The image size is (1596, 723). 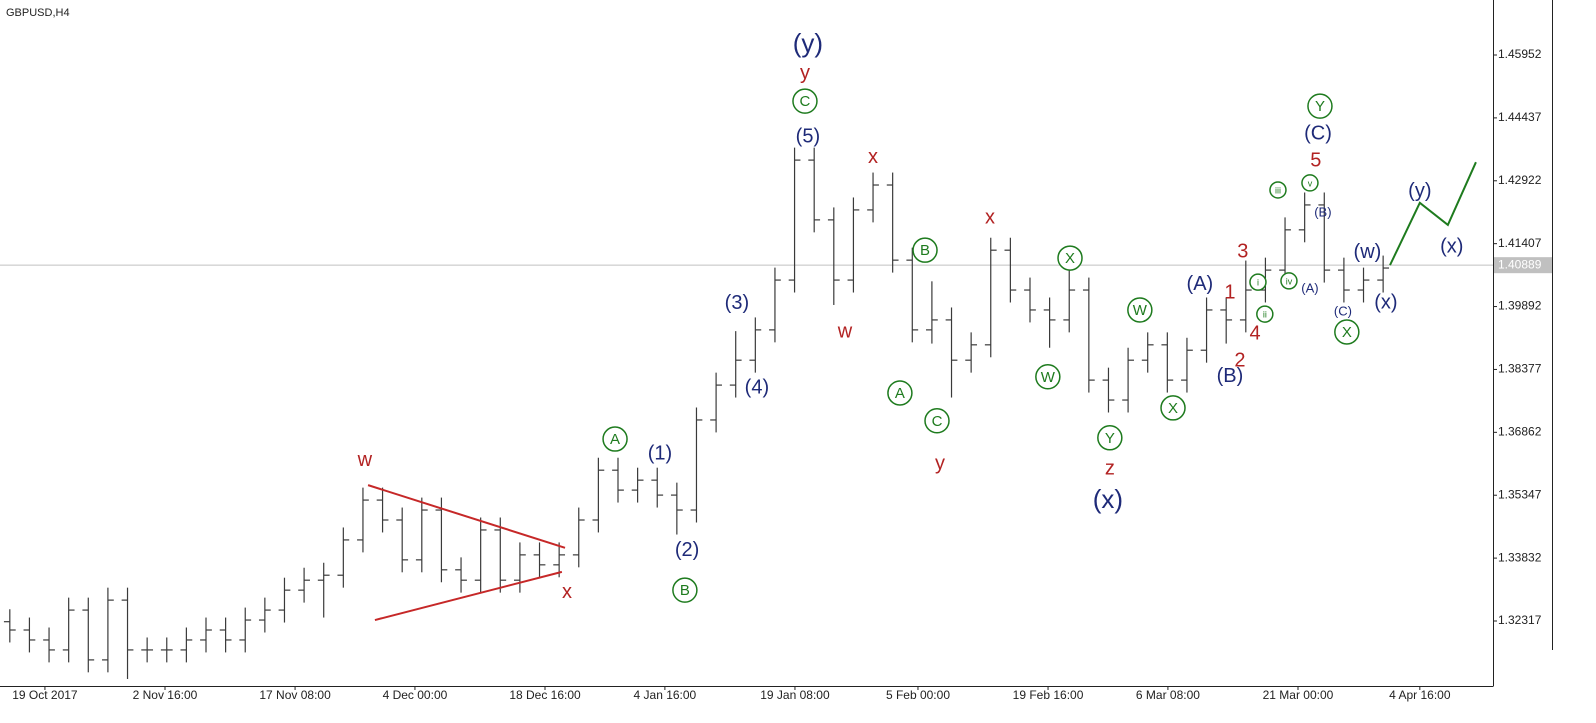 What do you see at coordinates (1520, 306) in the screenshot?
I see `y-tick-label: 1.39892` at bounding box center [1520, 306].